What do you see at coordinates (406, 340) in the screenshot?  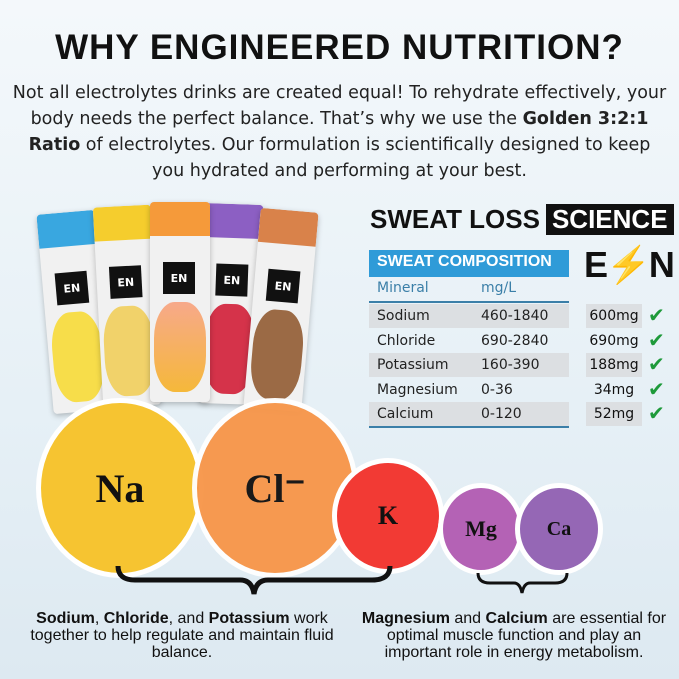 I see `mineral-name: Chloride` at bounding box center [406, 340].